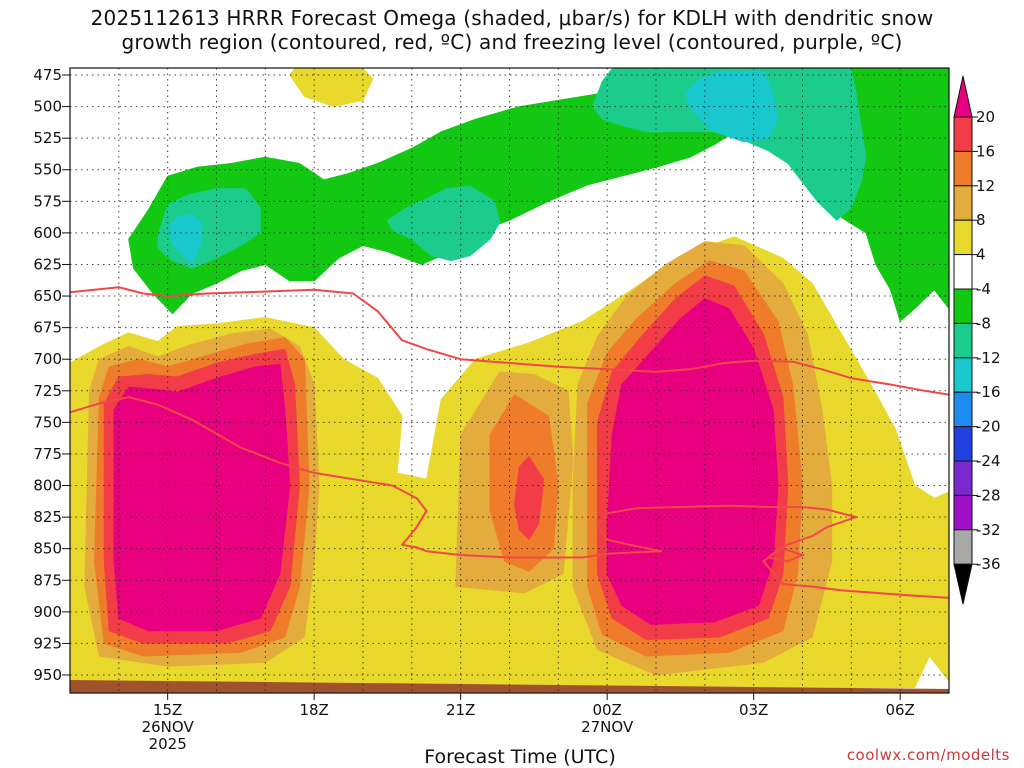  I want to click on colorbar-label: 16, so click(985, 151).